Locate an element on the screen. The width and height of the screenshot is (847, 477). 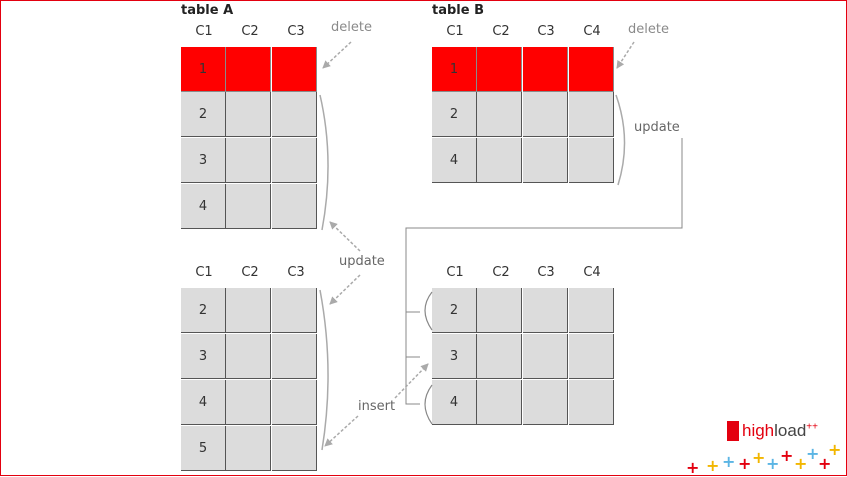
table-a-header-c1: C1 is located at coordinates (204, 31).